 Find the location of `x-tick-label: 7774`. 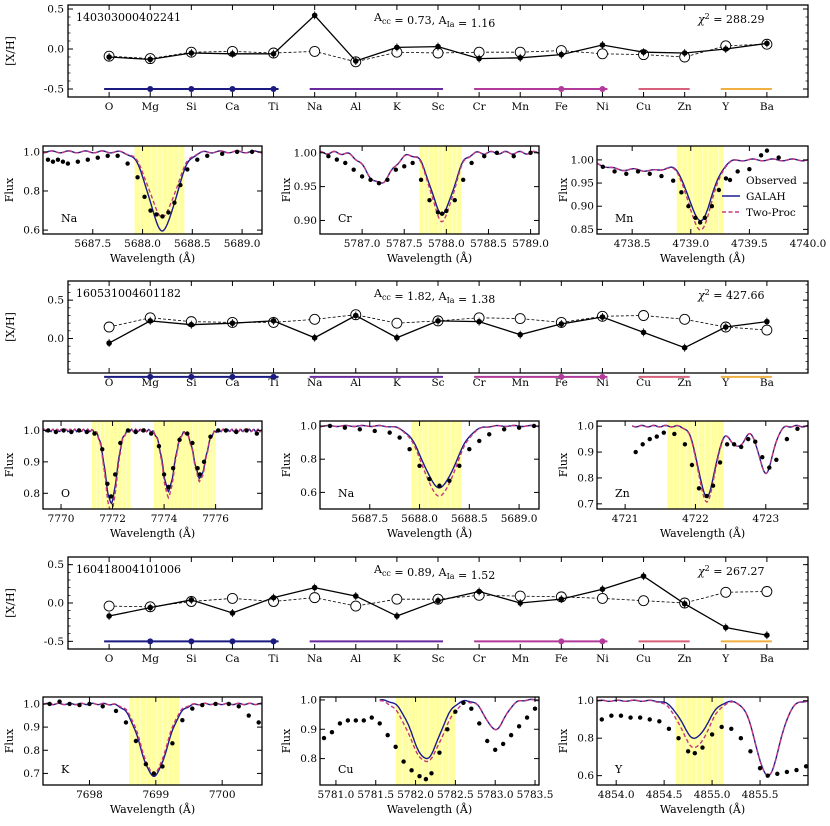

x-tick-label: 7774 is located at coordinates (164, 519).